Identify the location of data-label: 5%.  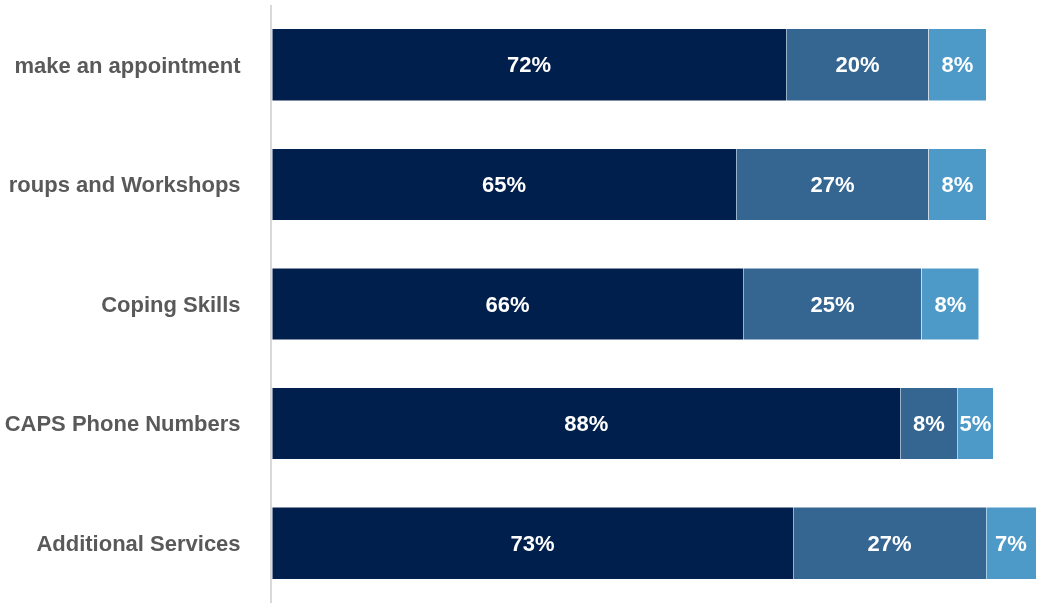
(975, 424).